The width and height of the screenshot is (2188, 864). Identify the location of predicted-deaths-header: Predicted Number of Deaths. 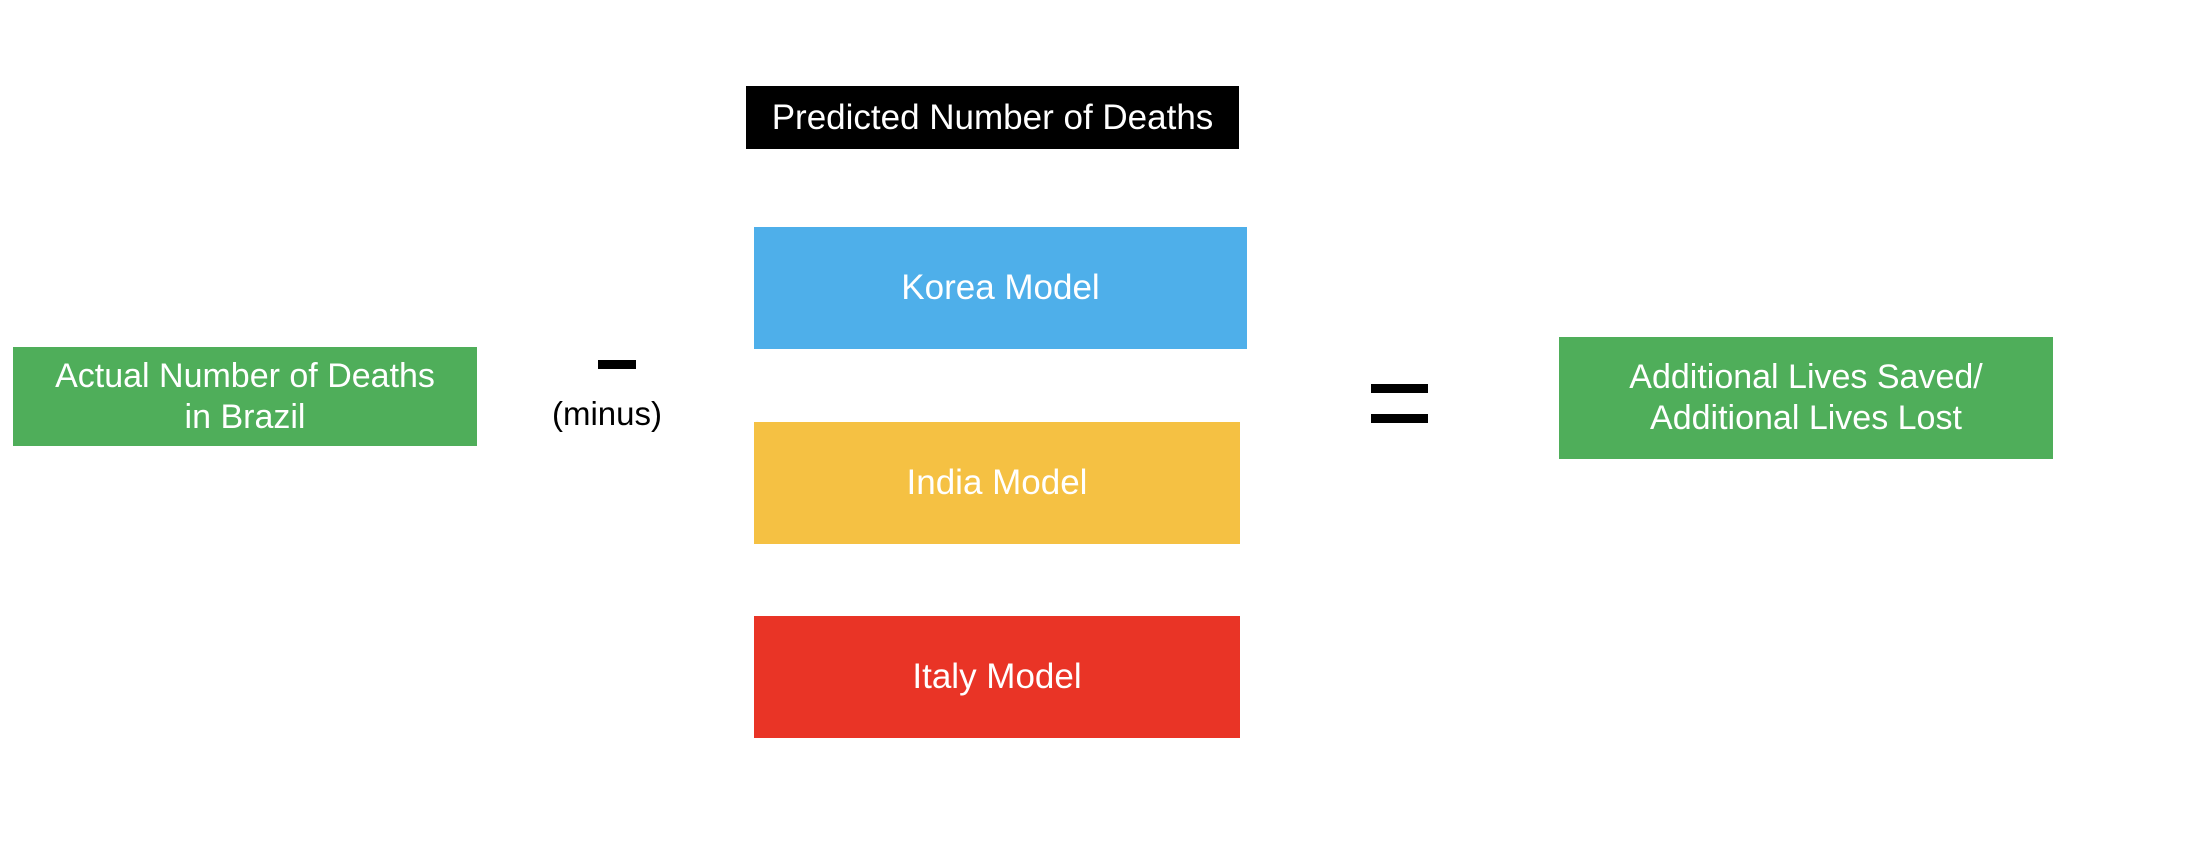
(992, 117).